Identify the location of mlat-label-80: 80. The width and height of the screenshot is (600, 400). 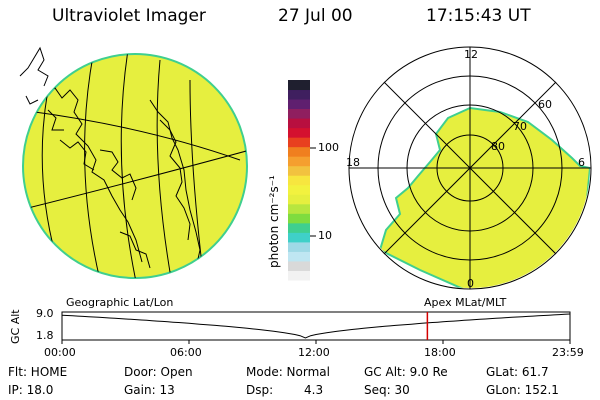
(498, 146).